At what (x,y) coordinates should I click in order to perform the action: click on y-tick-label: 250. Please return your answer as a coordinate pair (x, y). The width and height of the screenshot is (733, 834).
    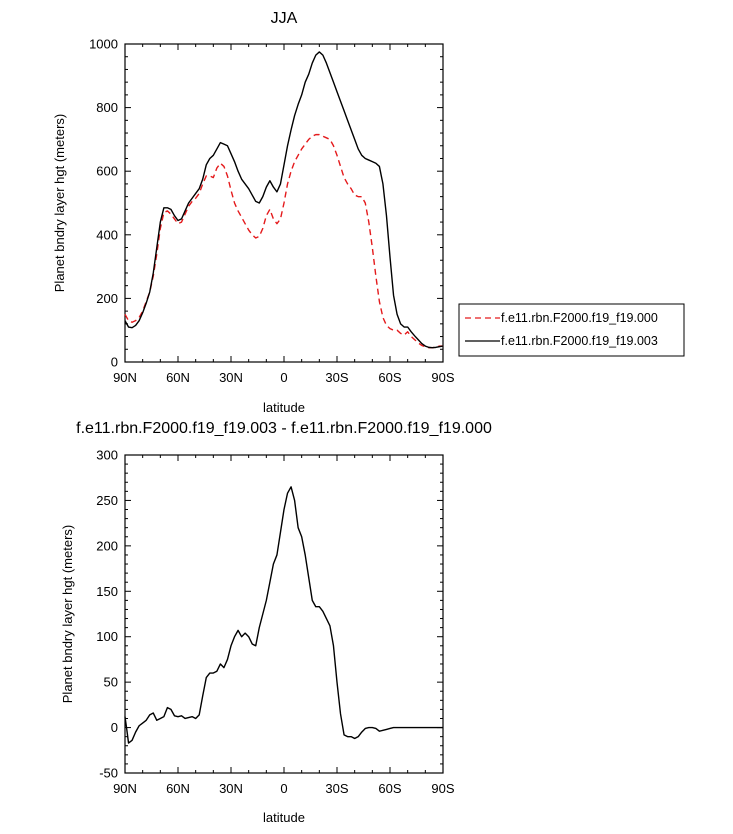
    Looking at the image, I should click on (107, 500).